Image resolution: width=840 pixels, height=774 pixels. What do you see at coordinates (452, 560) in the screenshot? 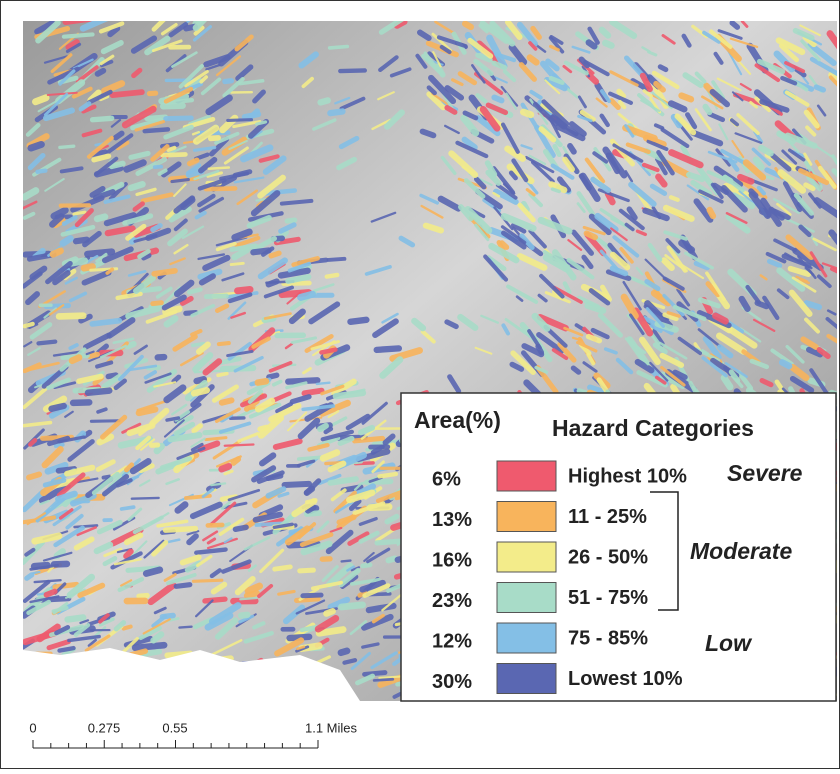
I see `area-percent: 16%` at bounding box center [452, 560].